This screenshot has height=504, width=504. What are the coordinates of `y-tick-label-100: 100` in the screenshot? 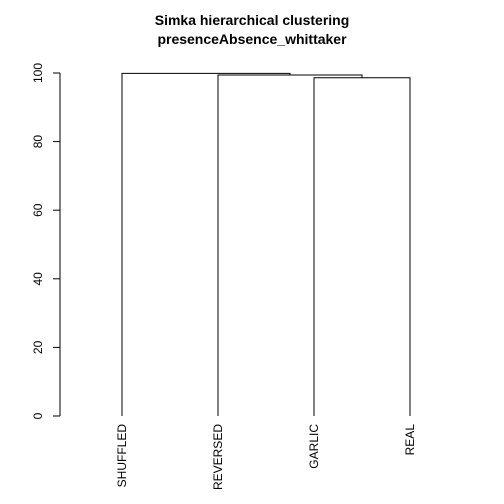 It's located at (38, 73).